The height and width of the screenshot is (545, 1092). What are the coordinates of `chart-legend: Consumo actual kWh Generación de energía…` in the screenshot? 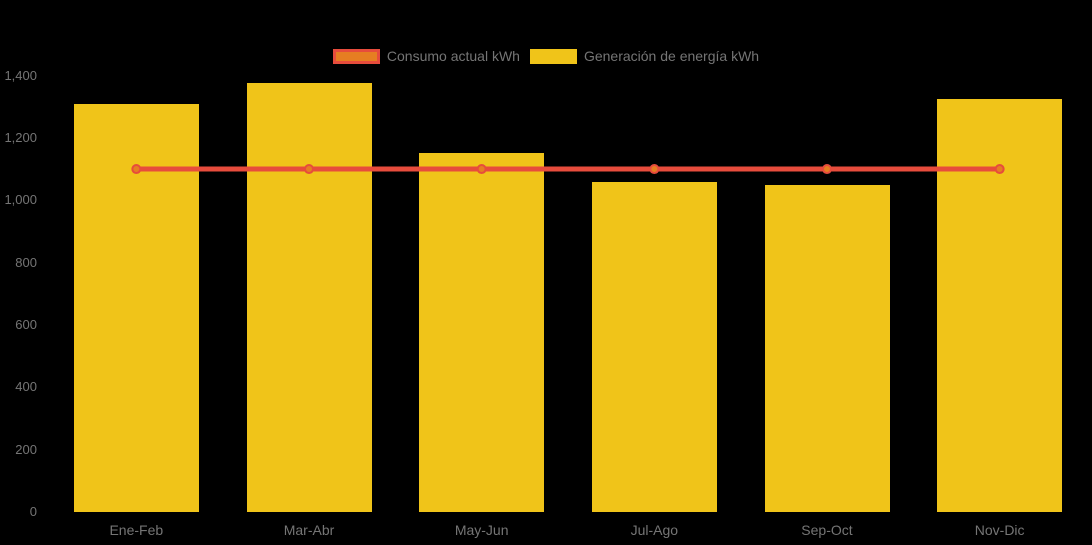 It's located at (546, 56).